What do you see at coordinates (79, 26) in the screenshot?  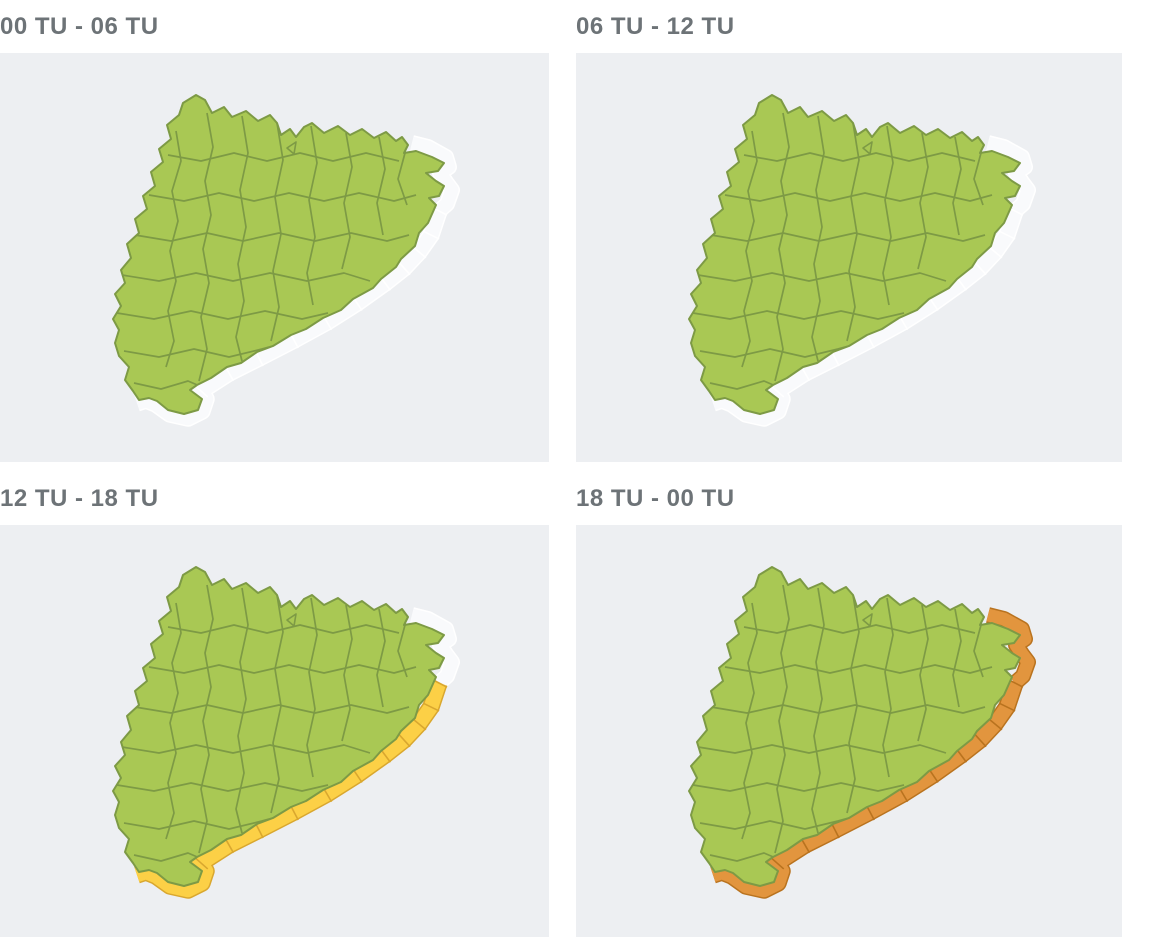 I see `time-range-title: 00 TU - 06 TU` at bounding box center [79, 26].